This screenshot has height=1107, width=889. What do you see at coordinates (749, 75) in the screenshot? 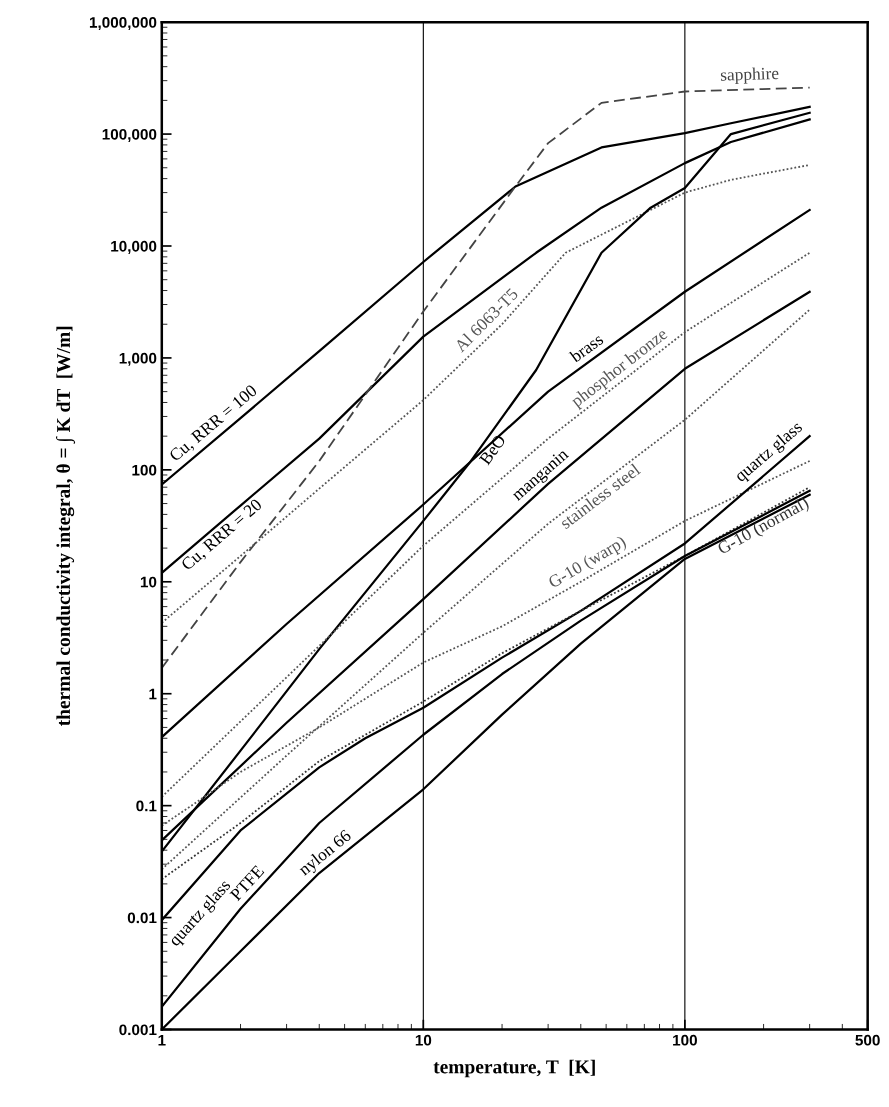
I see `series-label: sapphire` at bounding box center [749, 75].